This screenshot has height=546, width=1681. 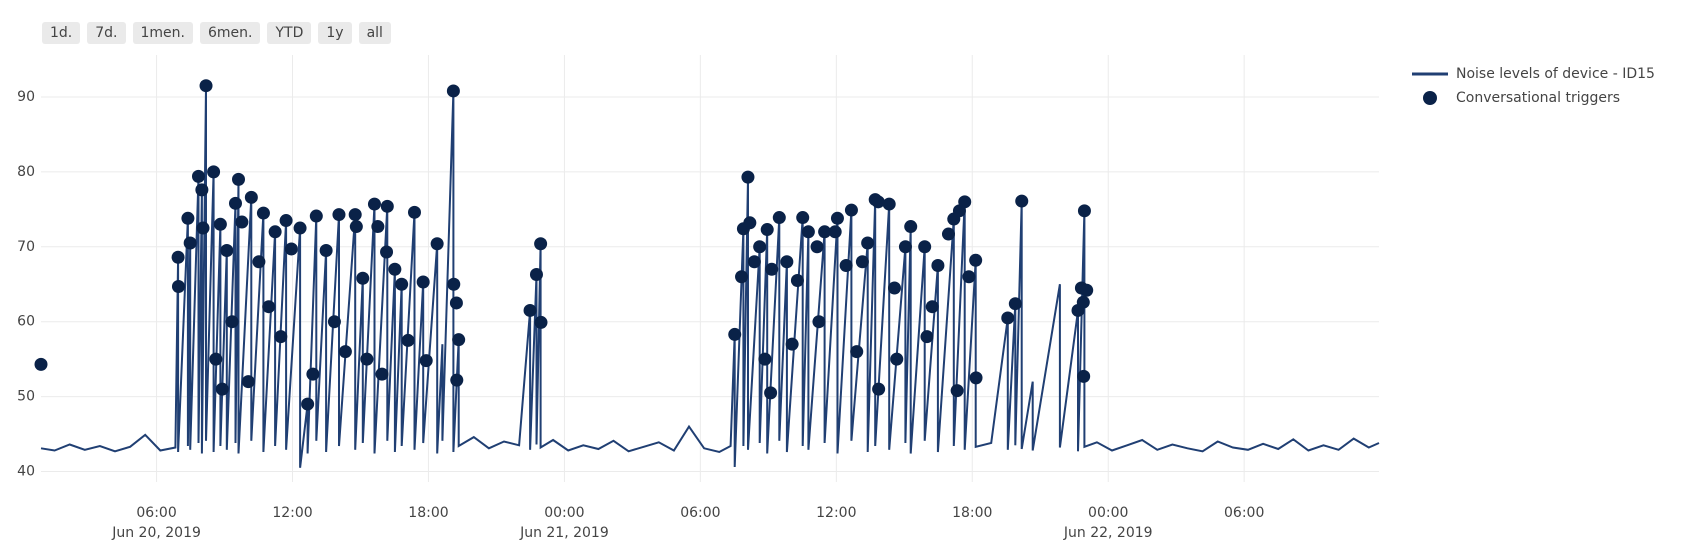 What do you see at coordinates (836, 513) in the screenshot?
I see `x-tick-label: 12:00` at bounding box center [836, 513].